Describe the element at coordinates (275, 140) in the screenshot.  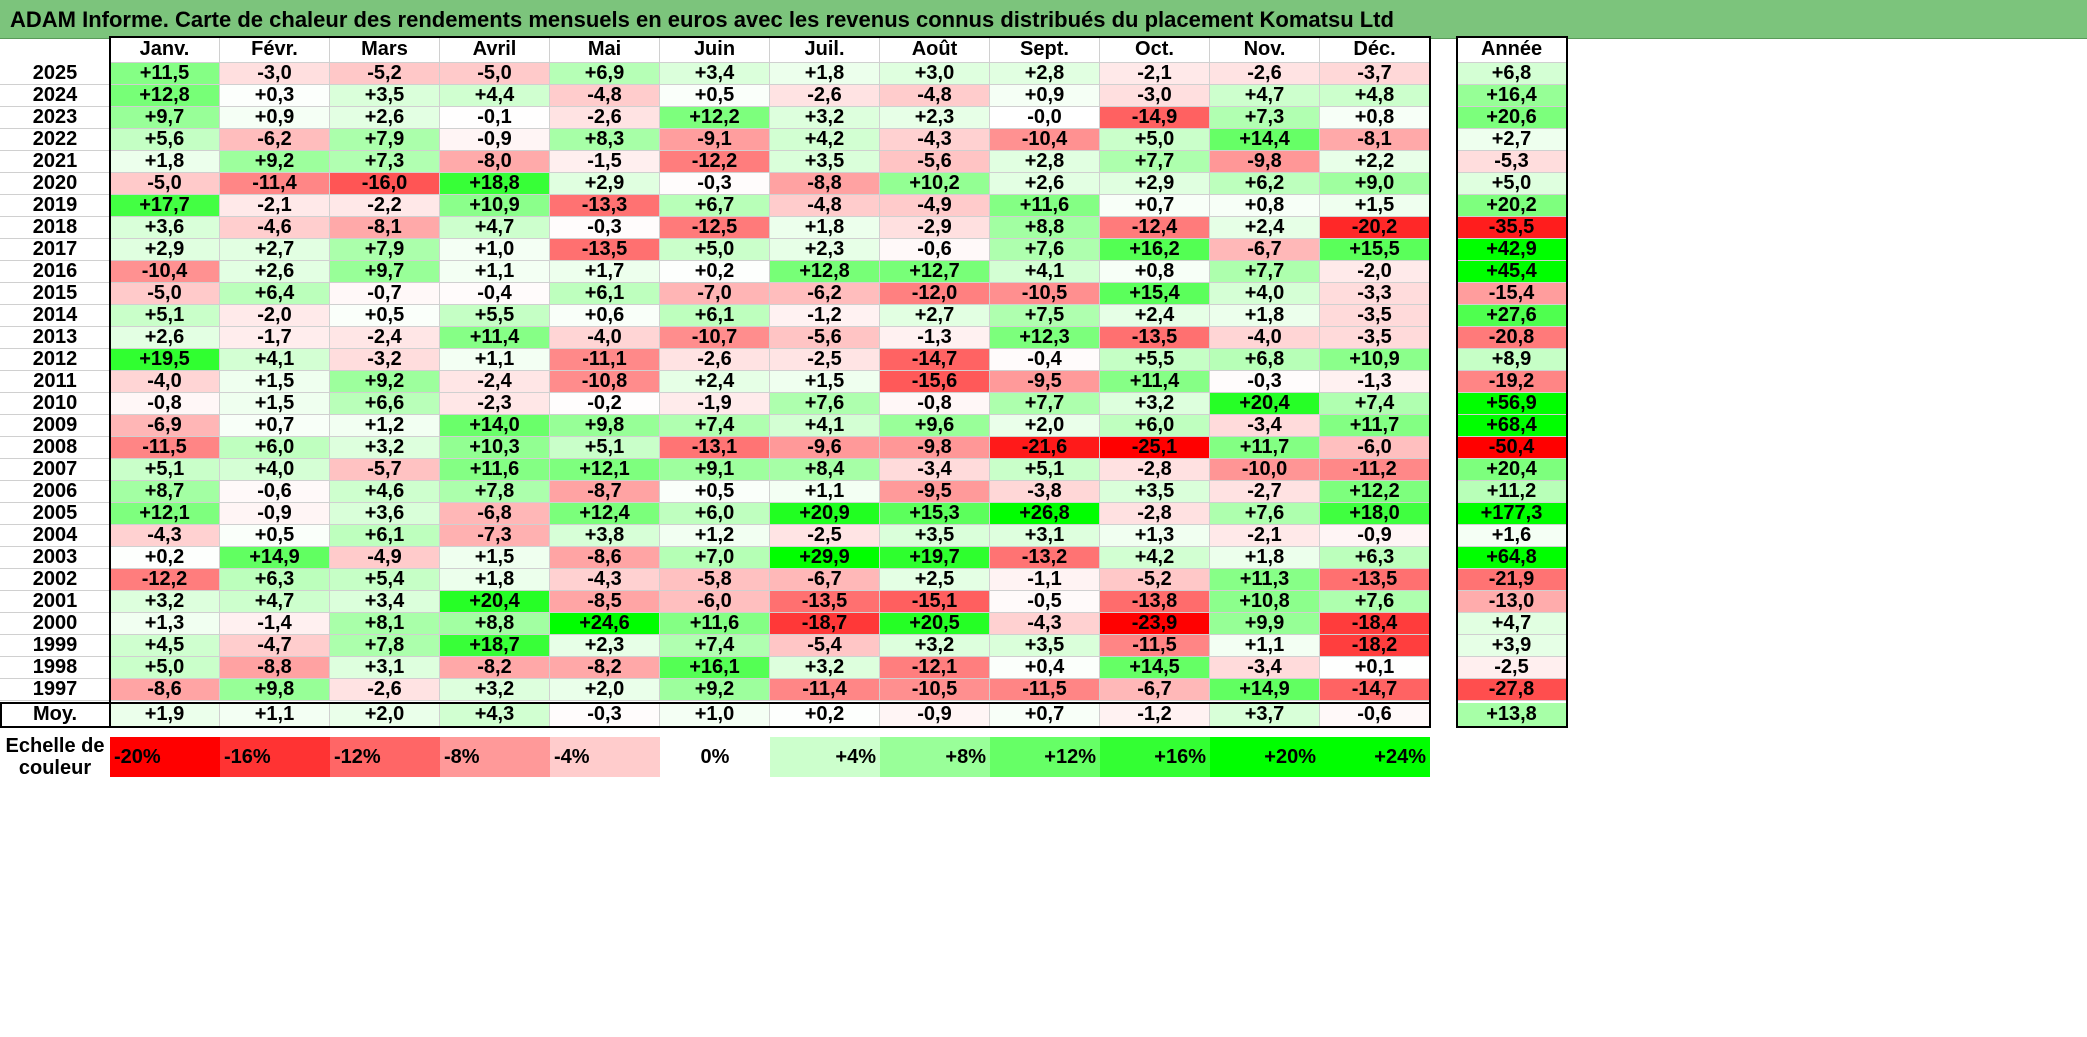
I see `heatmap-cell: -6,2` at that location.